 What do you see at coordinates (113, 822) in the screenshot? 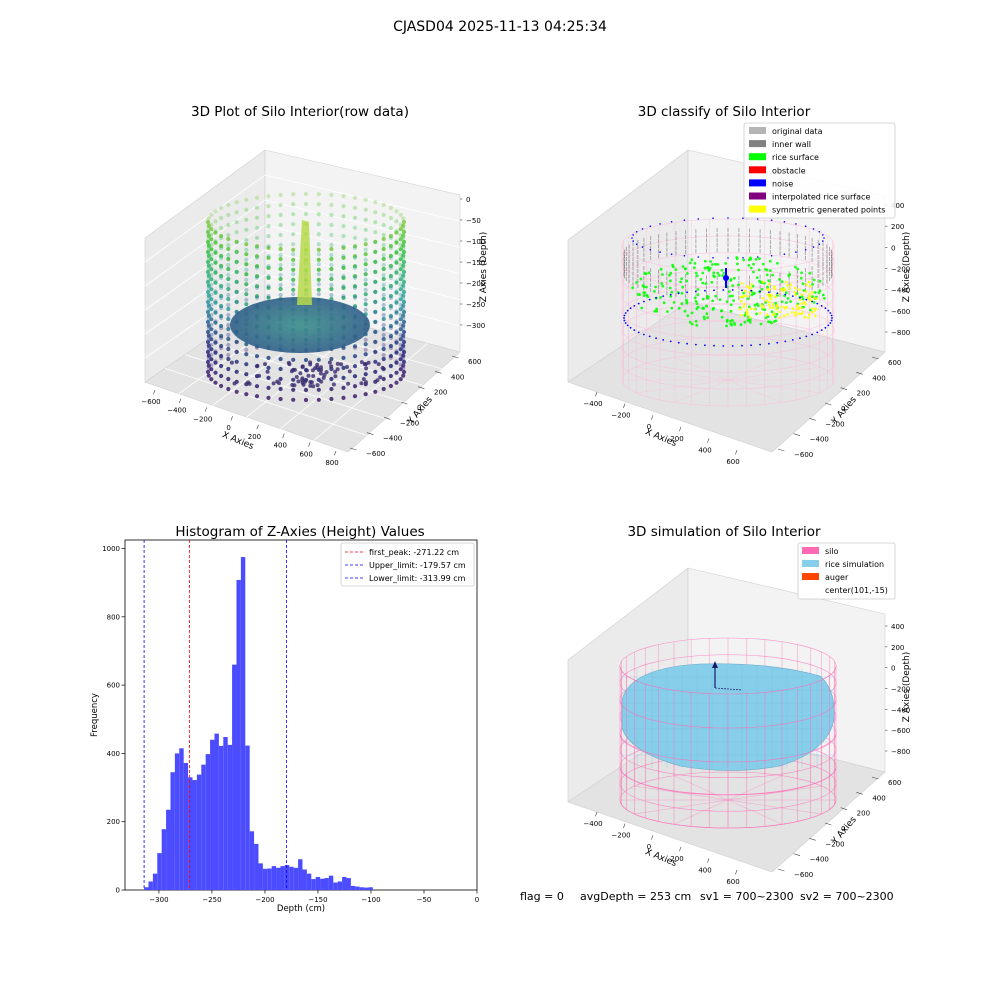
I see `histogram-y-tick-label: 200` at bounding box center [113, 822].